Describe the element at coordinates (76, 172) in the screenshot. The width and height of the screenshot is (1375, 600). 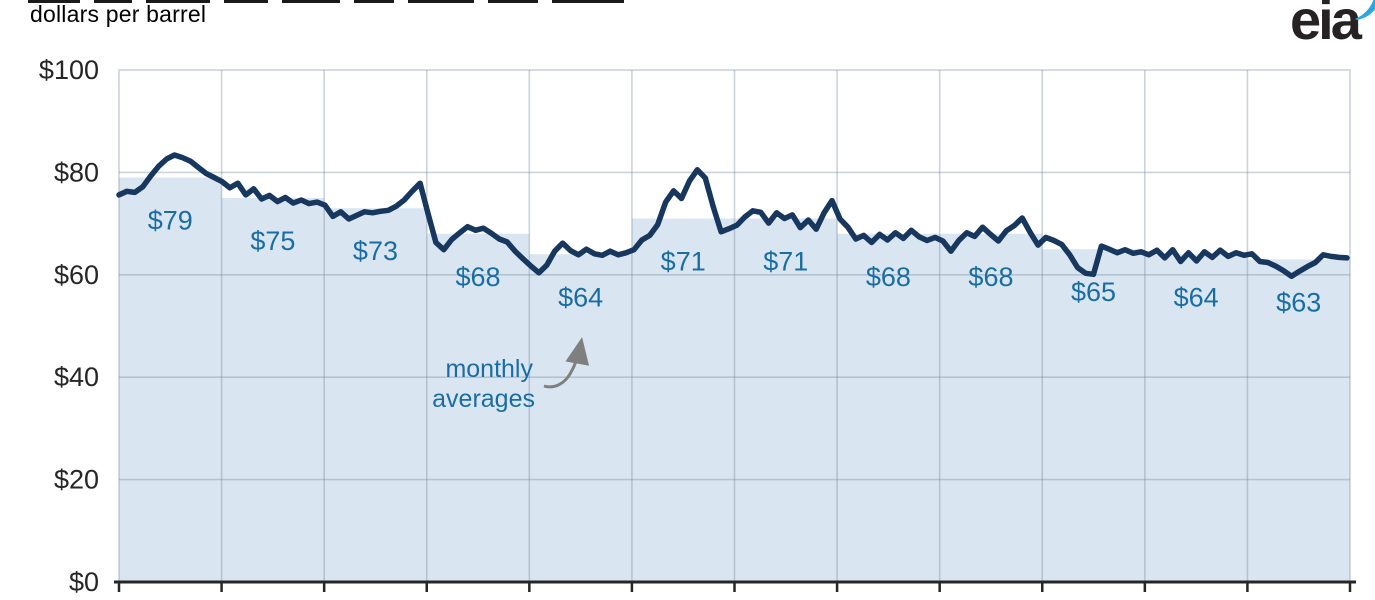
I see `y-axis-tick-label: $80` at that location.